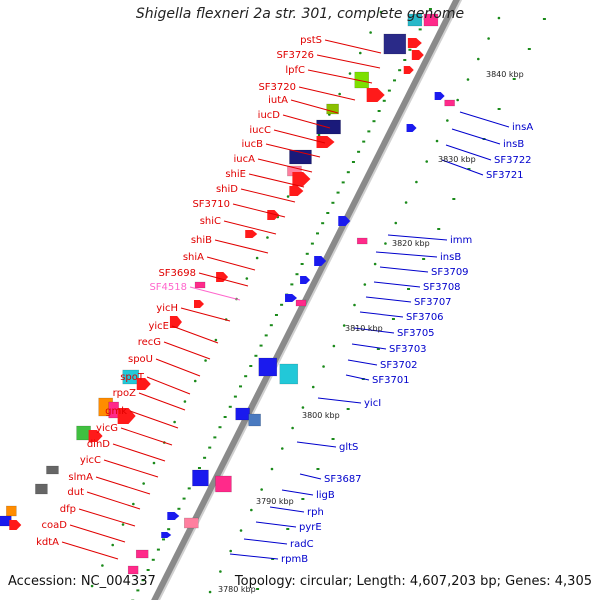 This screenshot has height=600, width=600. What do you see at coordinates (125, 393) in the screenshot?
I see `gene-label-rpoz: rpoZ` at bounding box center [125, 393].